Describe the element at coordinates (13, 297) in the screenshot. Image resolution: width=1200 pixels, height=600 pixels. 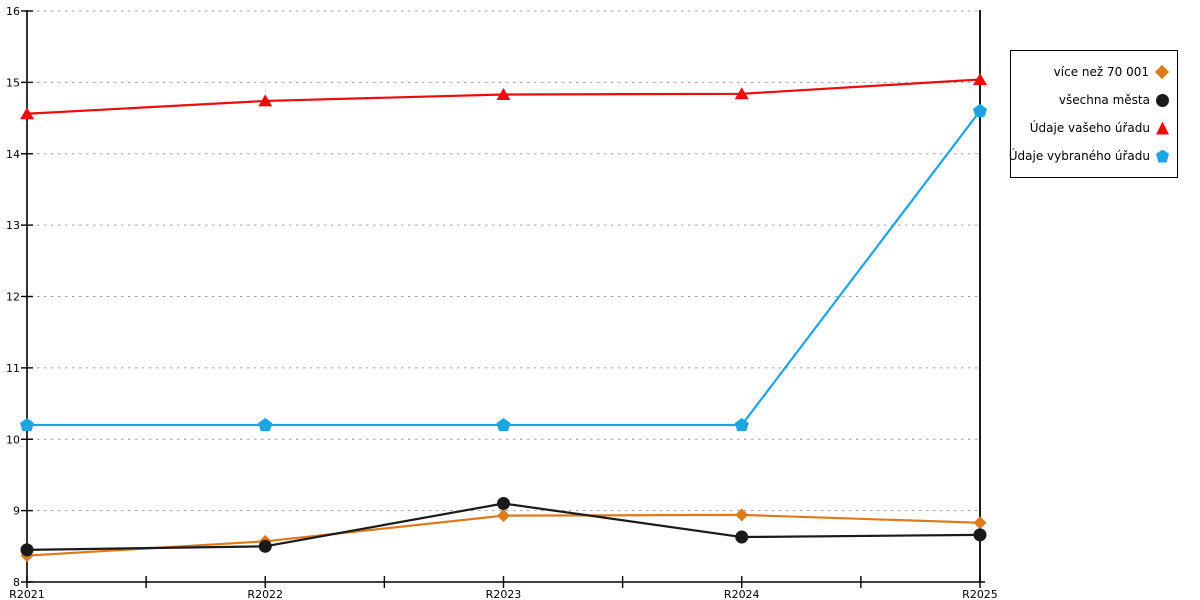
I see `y-axis-tick-label: 12` at that location.